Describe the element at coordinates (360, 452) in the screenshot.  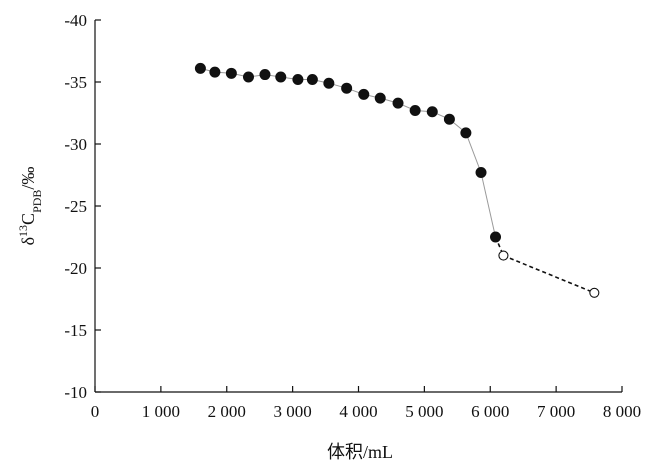
I see `x-axis-title: 体积/mL` at that location.